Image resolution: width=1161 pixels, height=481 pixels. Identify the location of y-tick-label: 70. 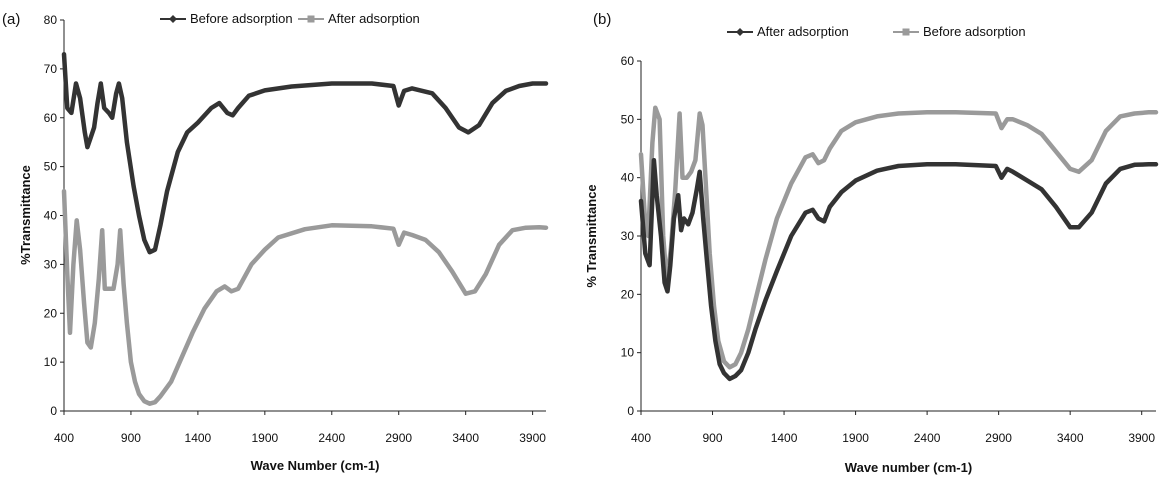
(51, 69).